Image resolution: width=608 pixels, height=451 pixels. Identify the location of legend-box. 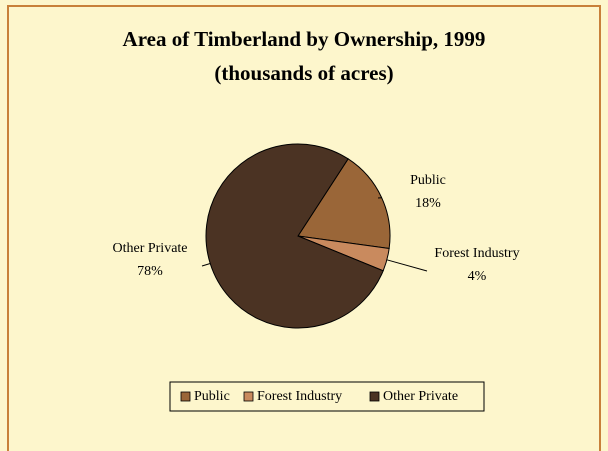
(327, 396).